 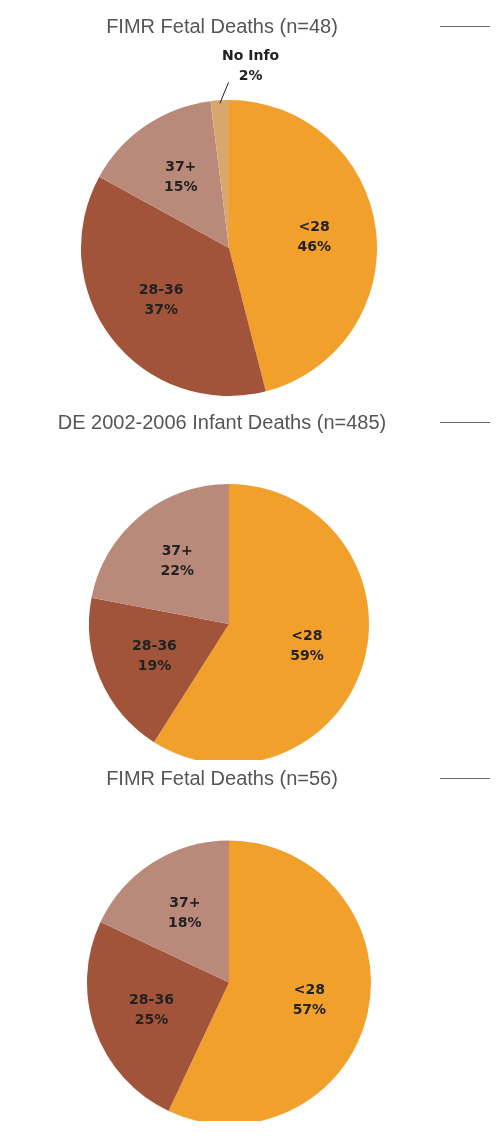 What do you see at coordinates (222, 26) in the screenshot?
I see `chart-title: FIMR Fetal Deaths (n=48)` at bounding box center [222, 26].